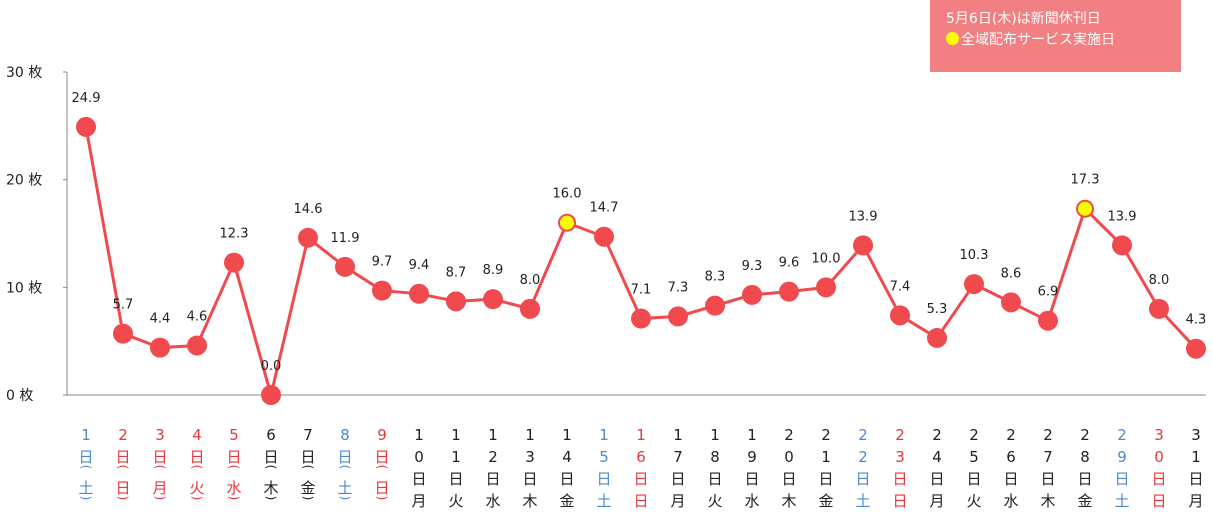 The image size is (1213, 524). I want to click on x-category-label: 1 3 日木, so click(529, 468).